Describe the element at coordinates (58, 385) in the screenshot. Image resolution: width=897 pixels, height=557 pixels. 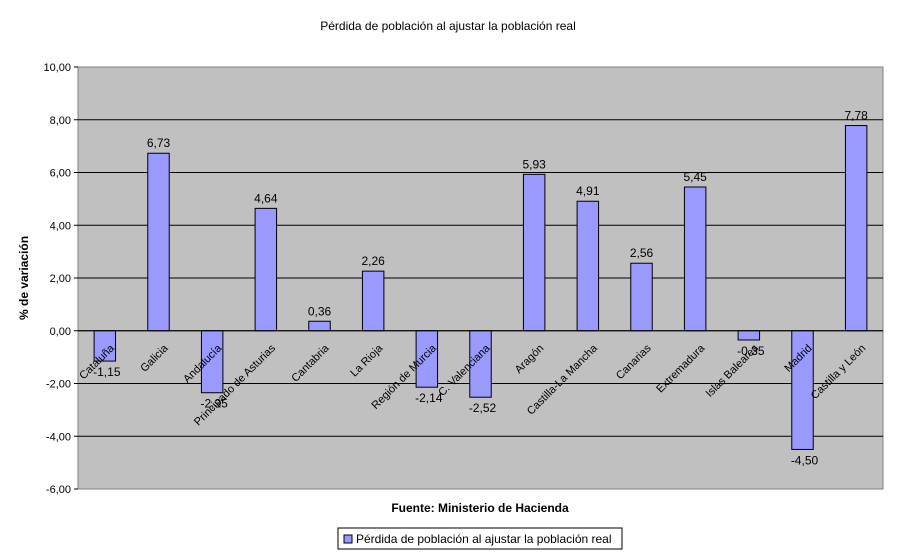
I see `y-tick-label: -2,00` at that location.